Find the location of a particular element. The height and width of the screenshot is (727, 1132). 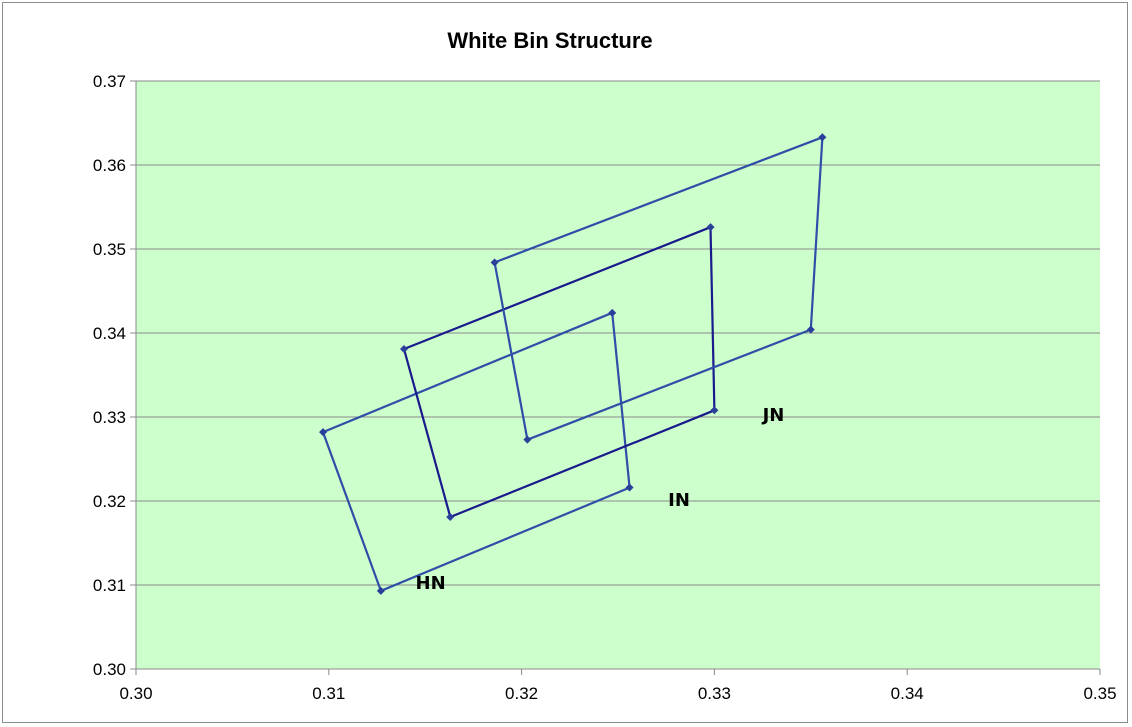

y-tick-label: 0.34 is located at coordinates (109, 333).